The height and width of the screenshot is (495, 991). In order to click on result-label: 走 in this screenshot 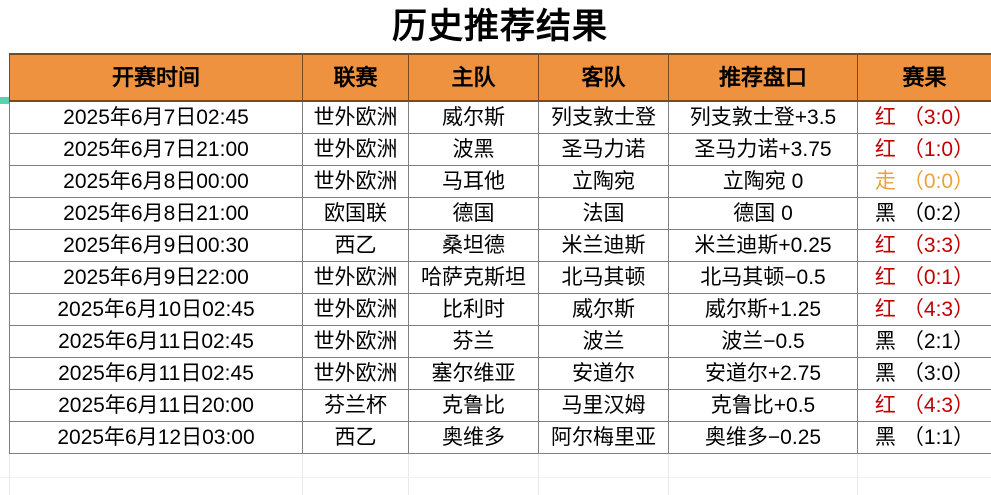, I will do `click(885, 181)`.